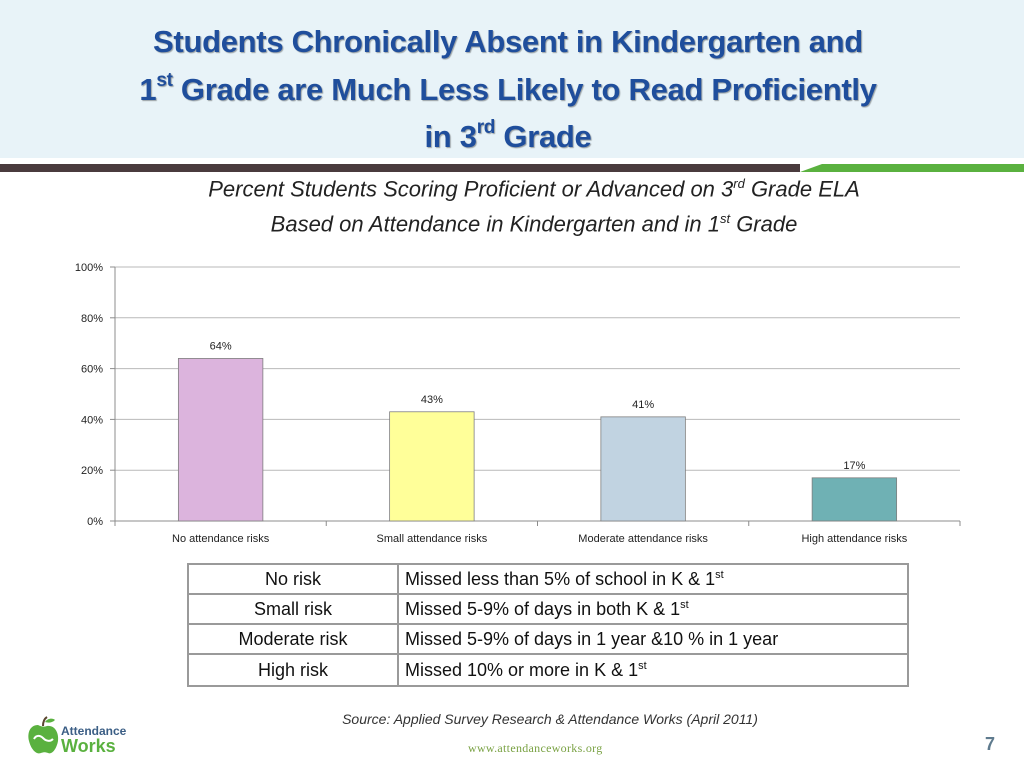  What do you see at coordinates (653, 609) in the screenshot?
I see `risk-description-cell: Missed 5-9% of days in both K & 1st` at bounding box center [653, 609].